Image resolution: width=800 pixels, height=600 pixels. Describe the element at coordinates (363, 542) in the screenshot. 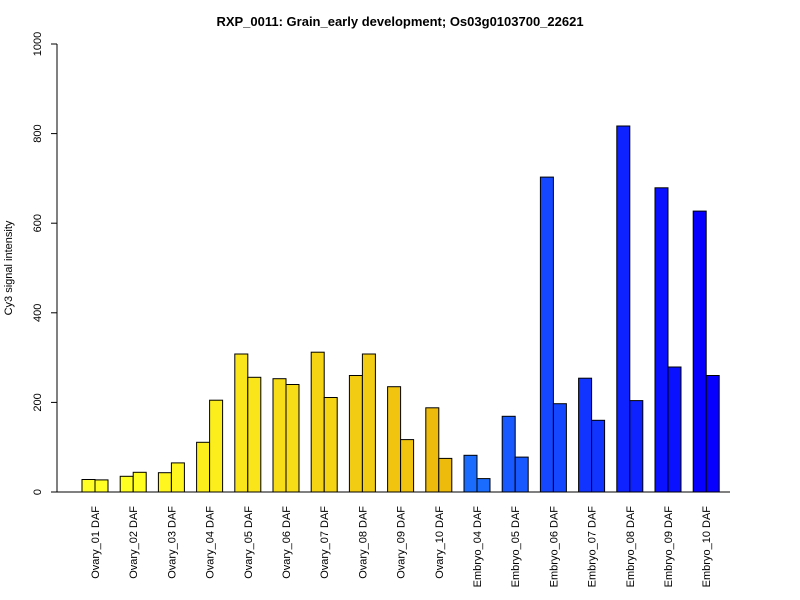

I see `x-tick-label: Ovary_08 DAF` at that location.